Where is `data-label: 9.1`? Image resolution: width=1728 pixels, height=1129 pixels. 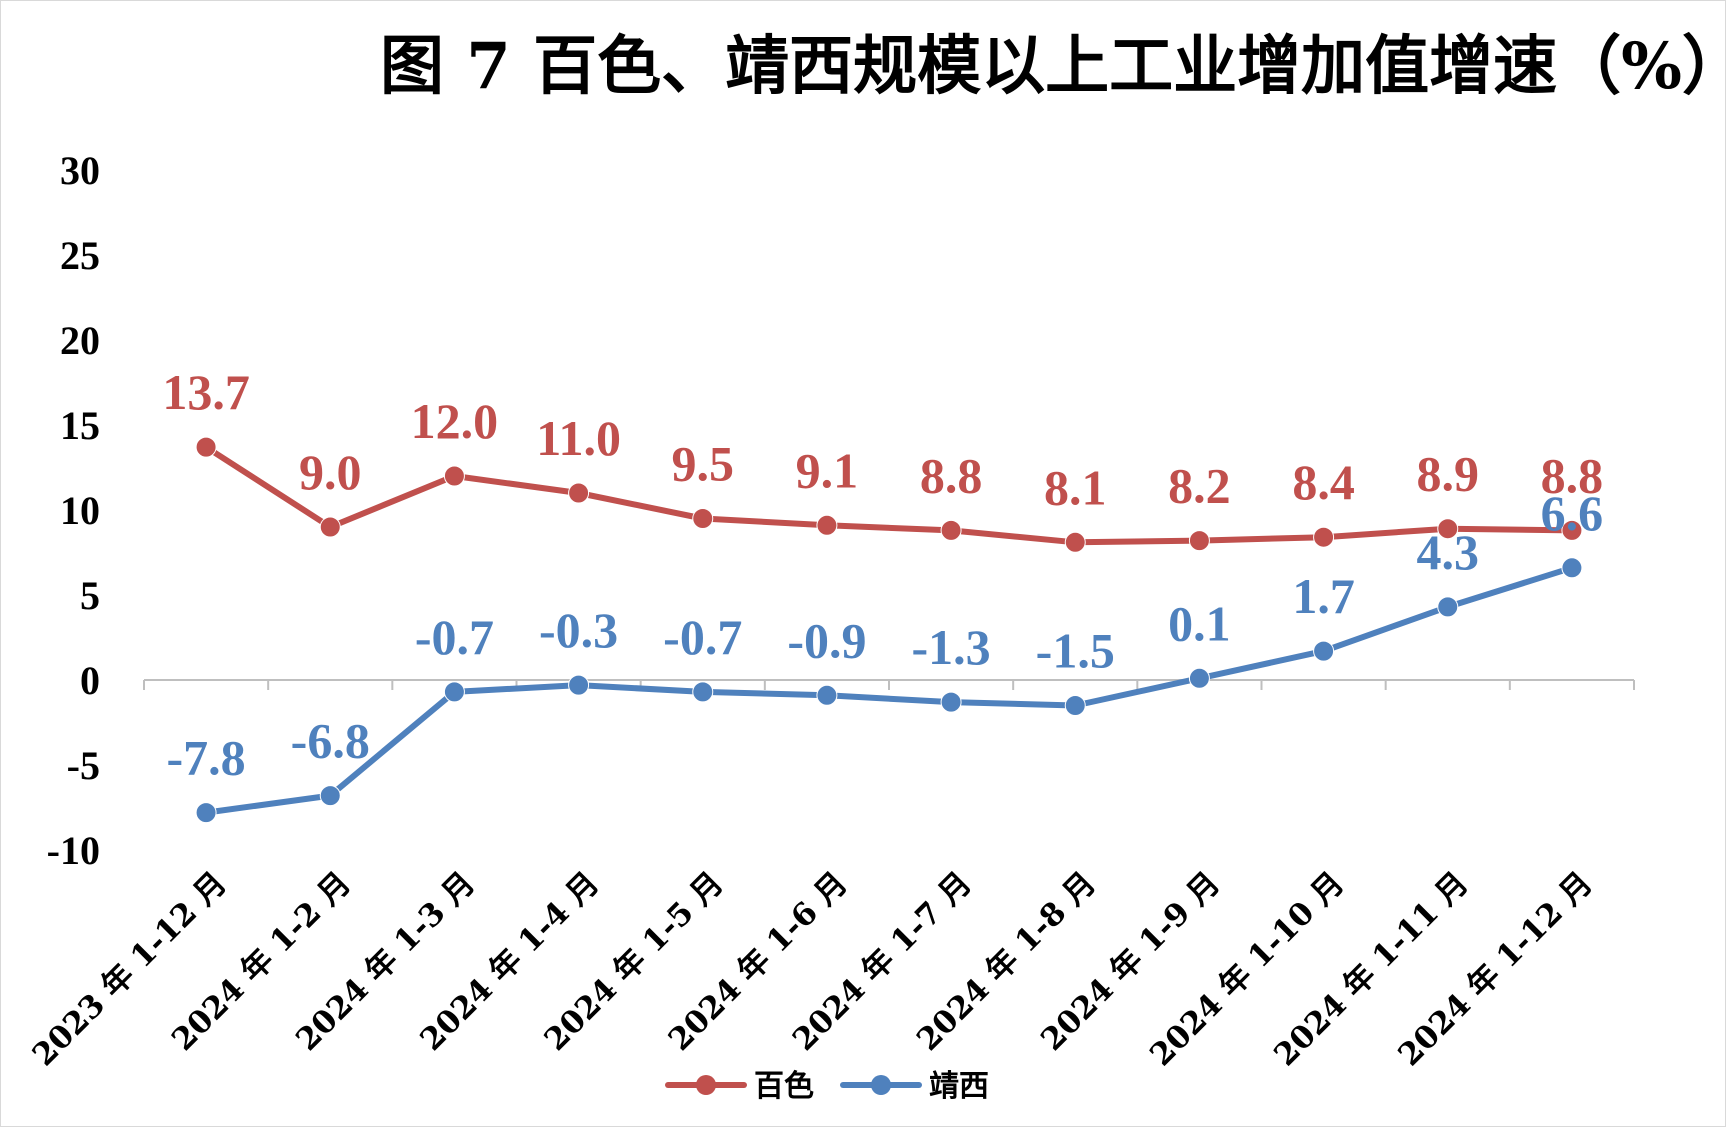 data-label: 9.1 is located at coordinates (827, 470).